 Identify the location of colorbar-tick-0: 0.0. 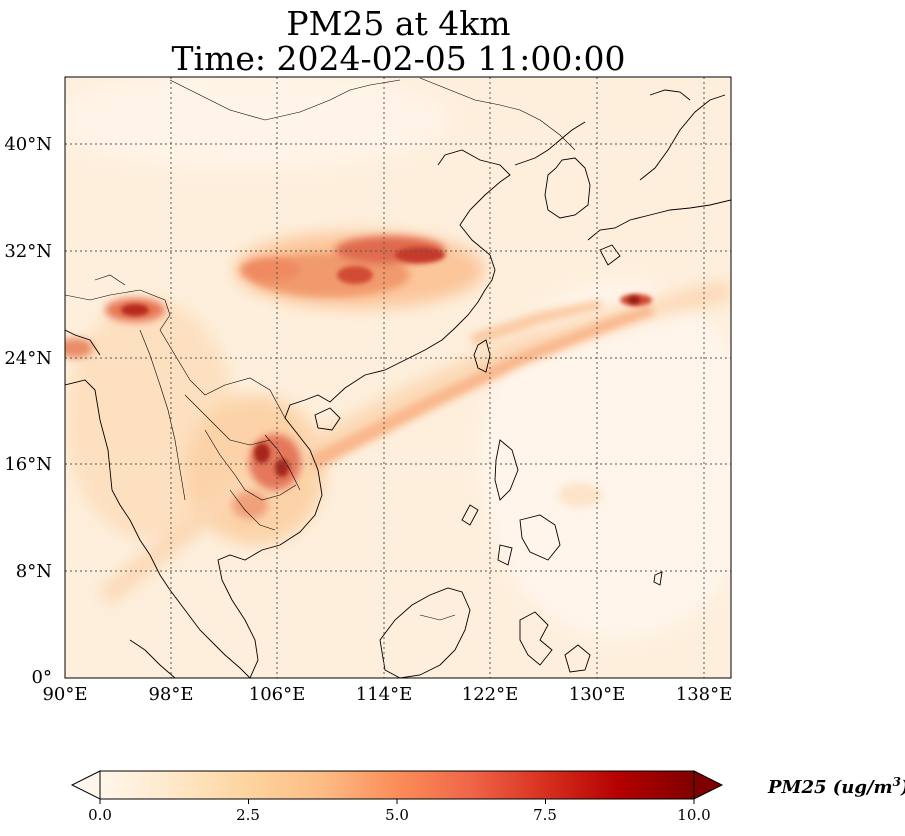
(100, 815).